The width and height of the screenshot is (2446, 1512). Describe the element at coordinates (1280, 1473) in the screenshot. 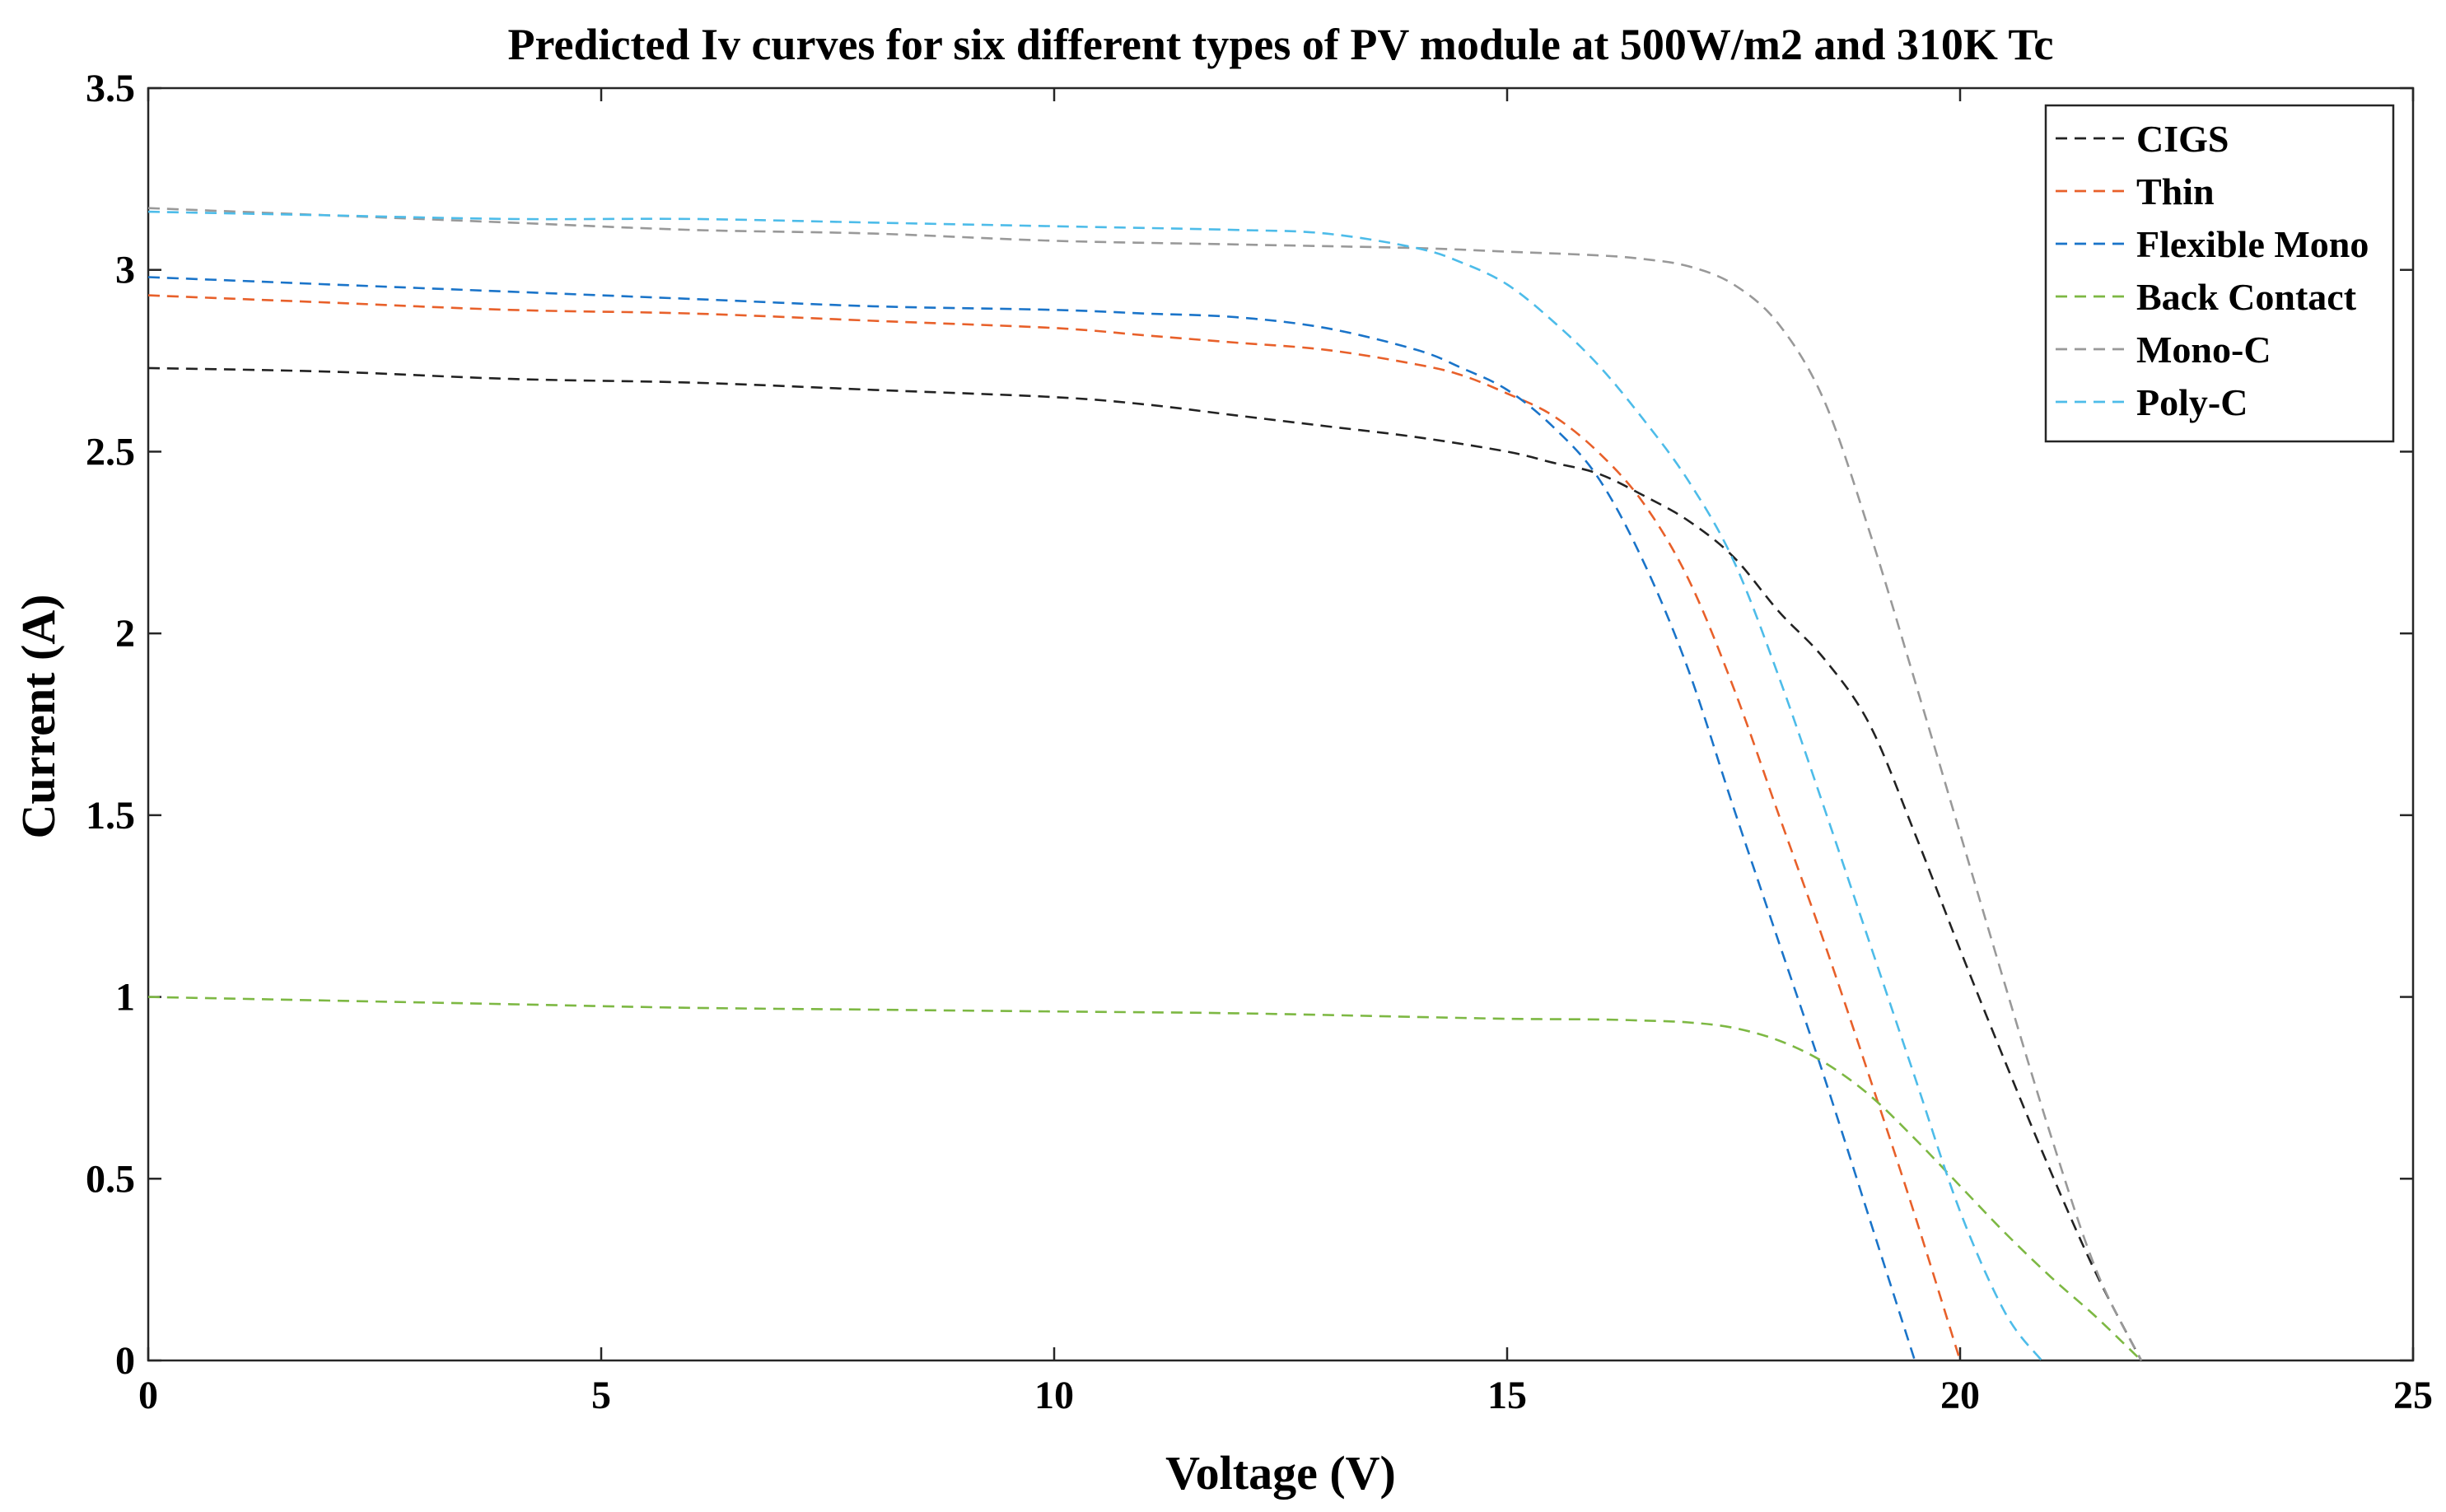

I see `x-axis-label: Voltage (V)` at that location.